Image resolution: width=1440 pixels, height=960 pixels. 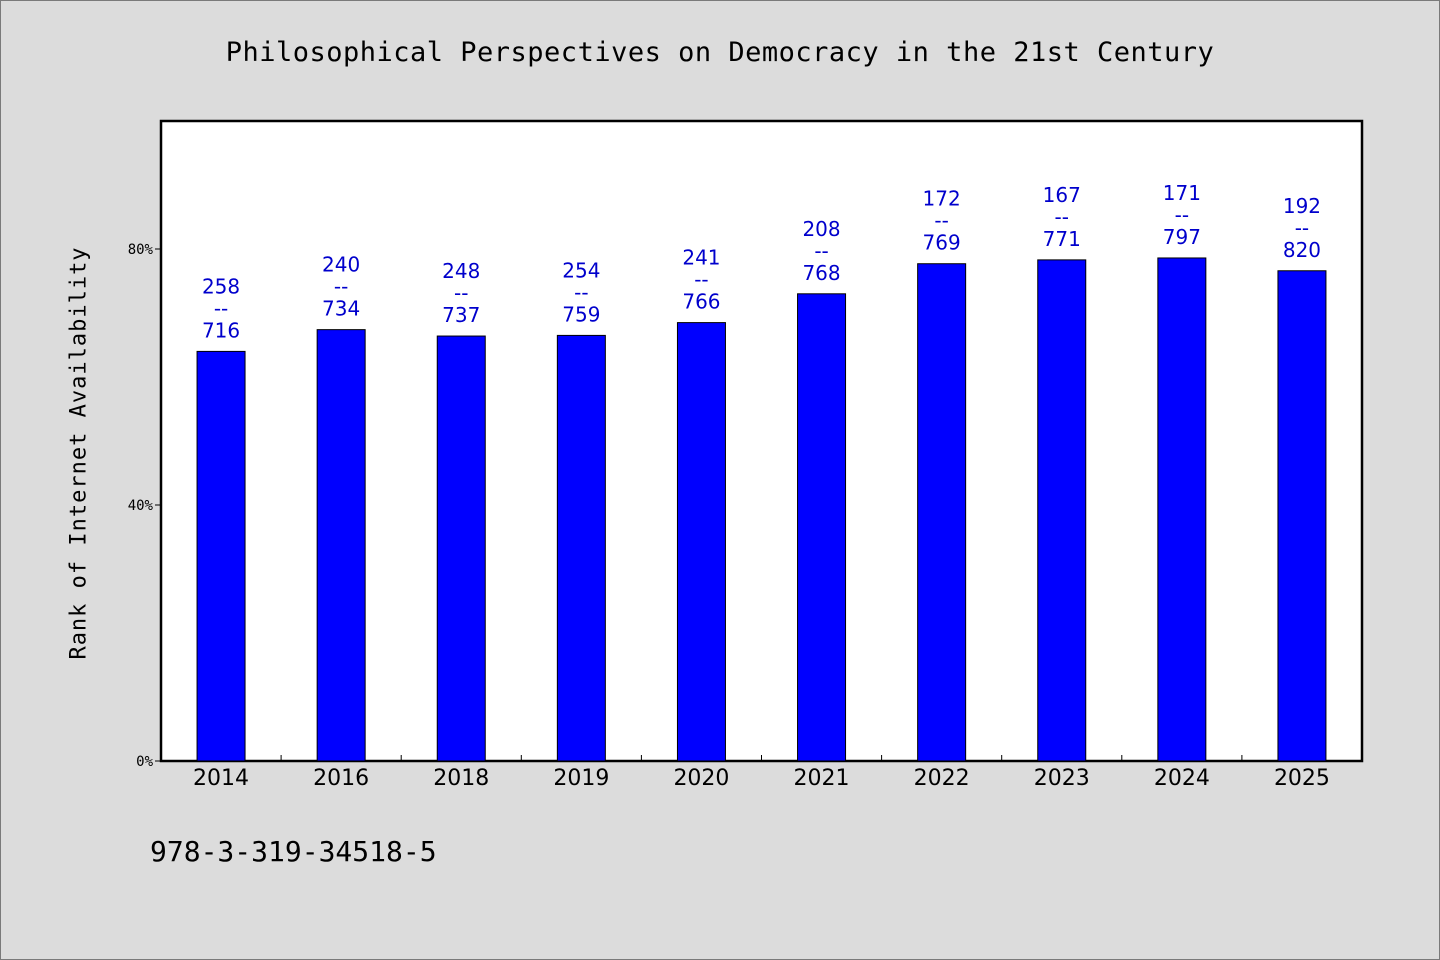 I want to click on y-tick-label: 40%, so click(x=141, y=506).